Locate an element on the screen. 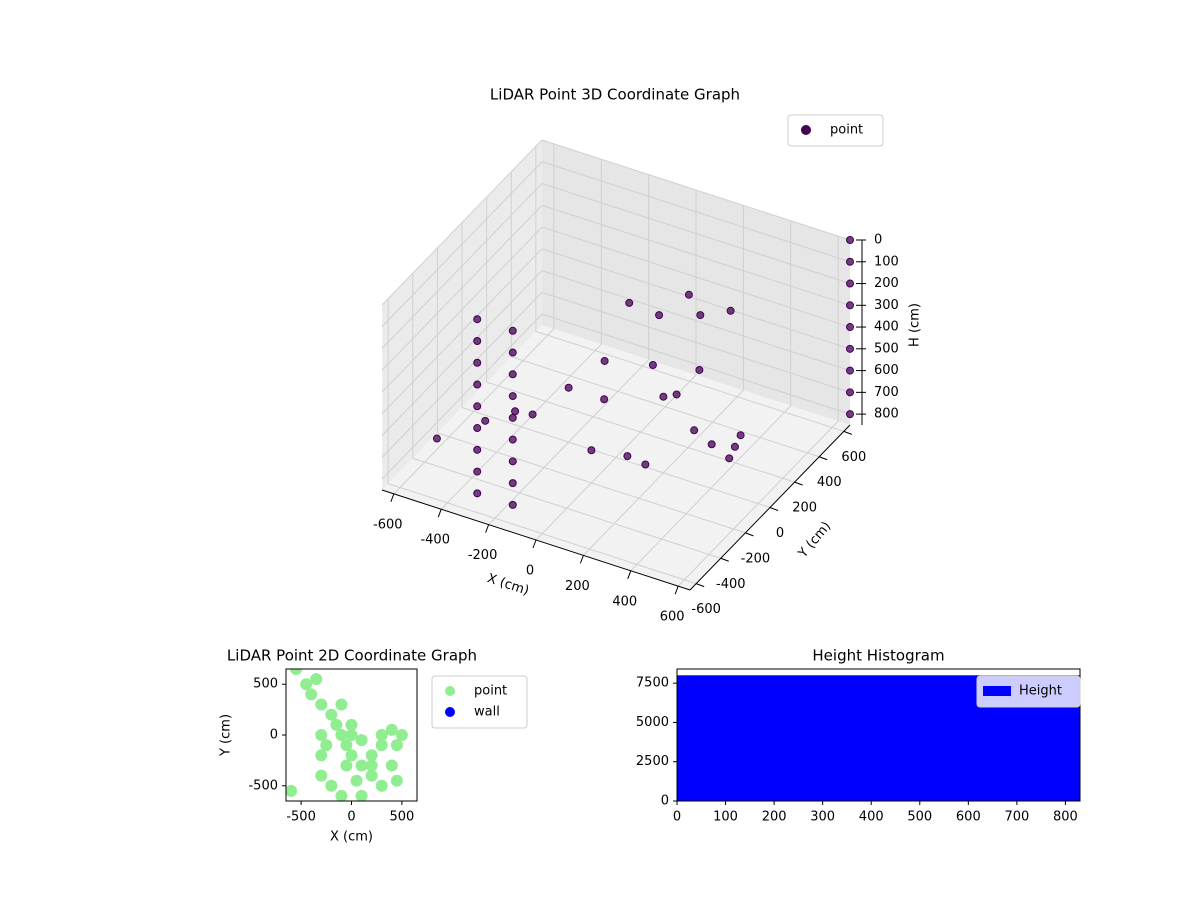 The height and width of the screenshot is (900, 1200). y-tick-label: 200 is located at coordinates (804, 508).